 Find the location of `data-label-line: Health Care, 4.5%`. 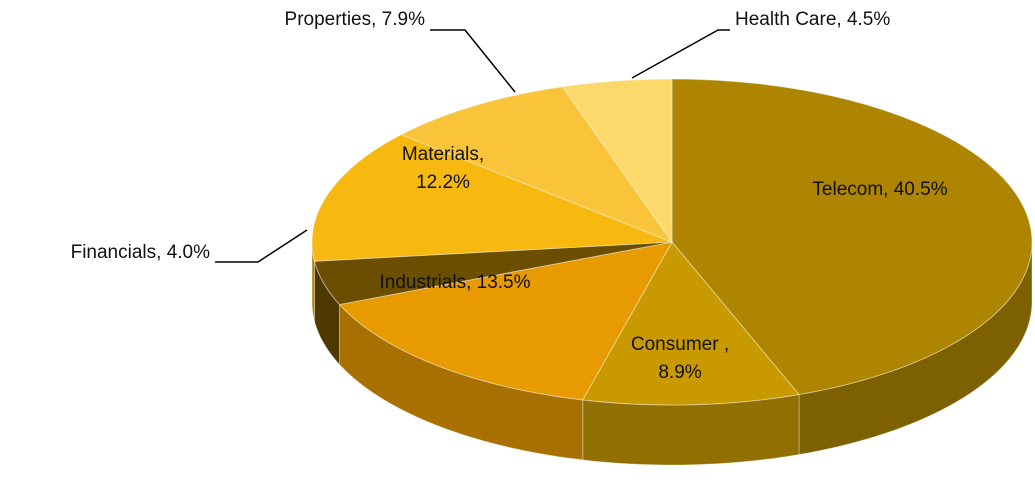

data-label-line: Health Care, 4.5% is located at coordinates (812, 19).